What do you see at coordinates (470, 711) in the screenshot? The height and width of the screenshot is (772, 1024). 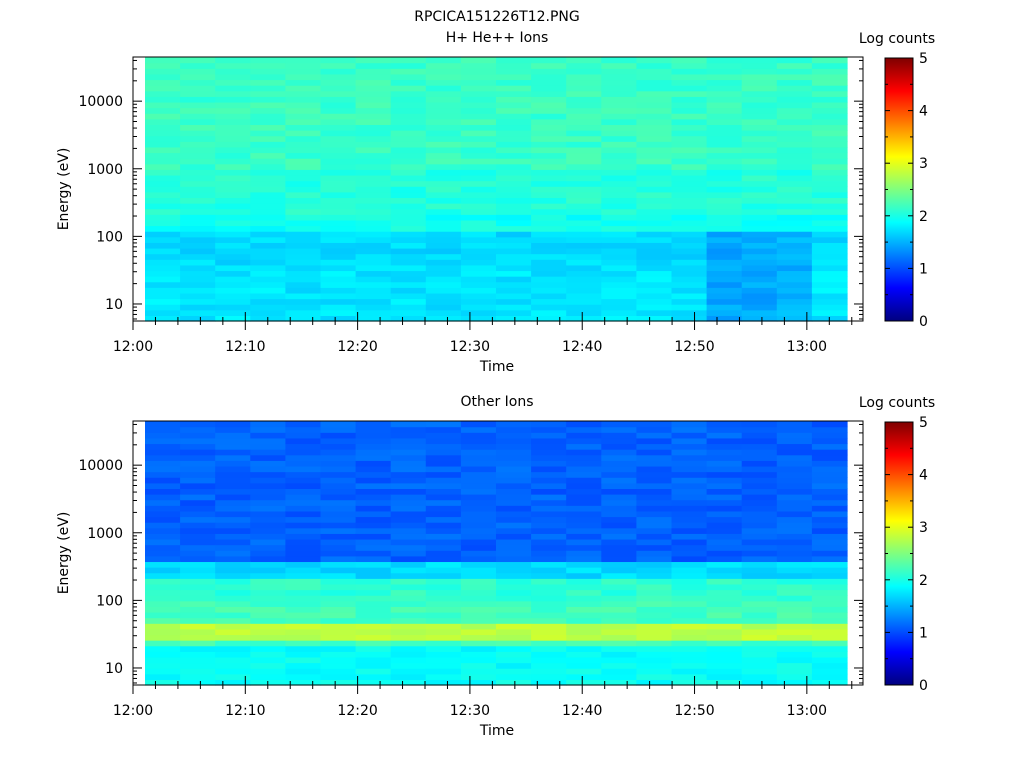 I see `x-tick-label: 12:30` at bounding box center [470, 711].